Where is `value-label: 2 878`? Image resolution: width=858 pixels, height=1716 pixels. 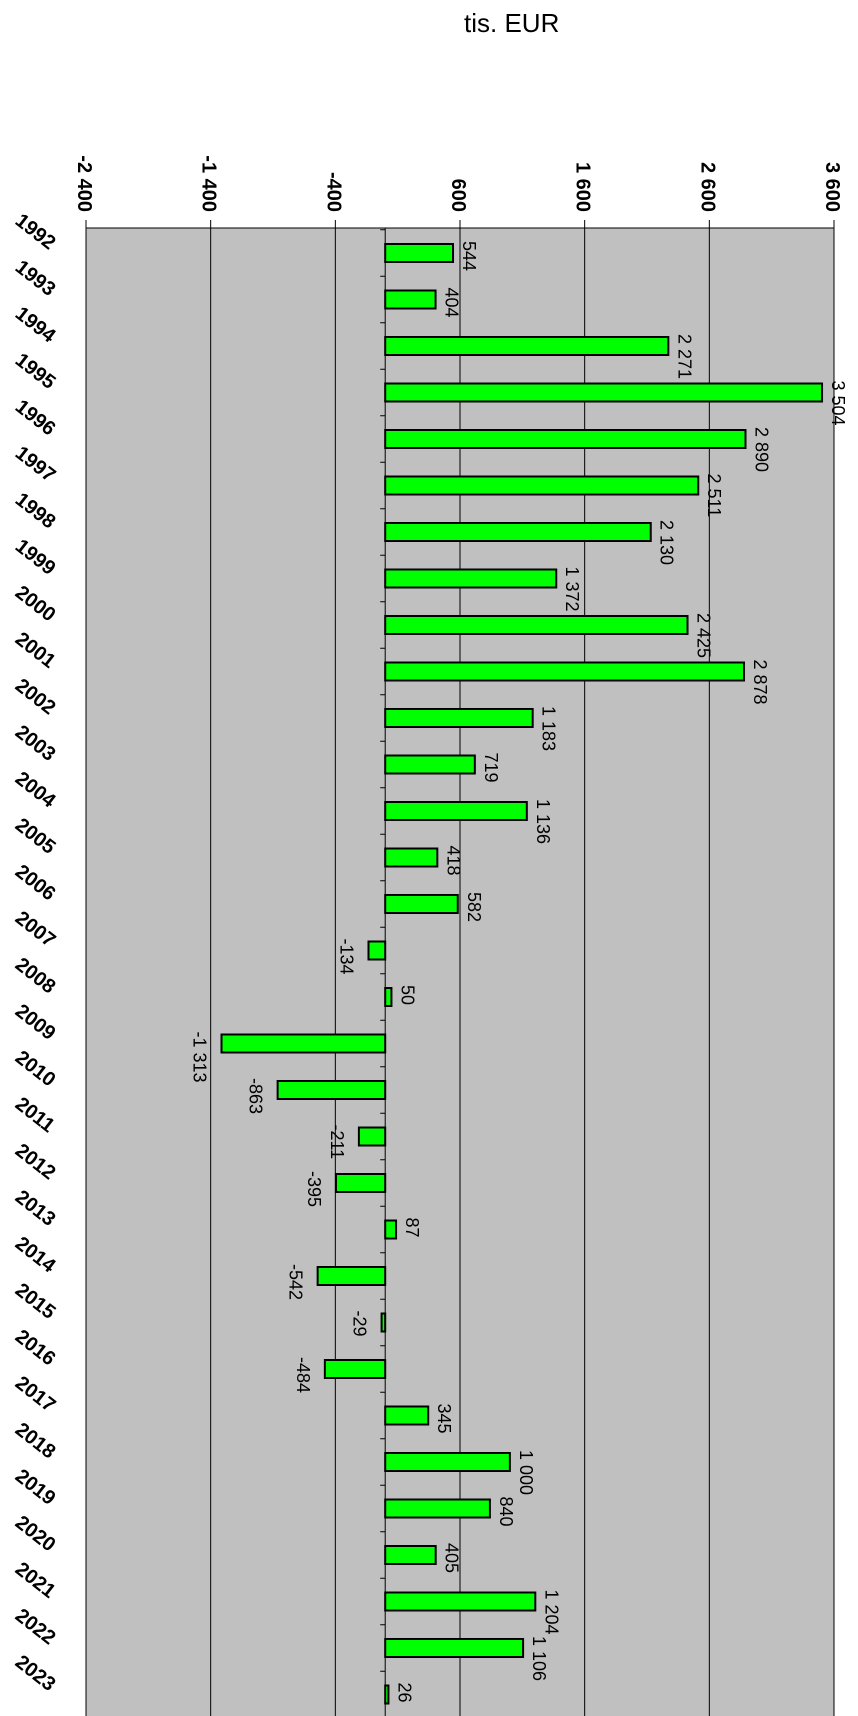 value-label: 2 878 is located at coordinates (760, 682).